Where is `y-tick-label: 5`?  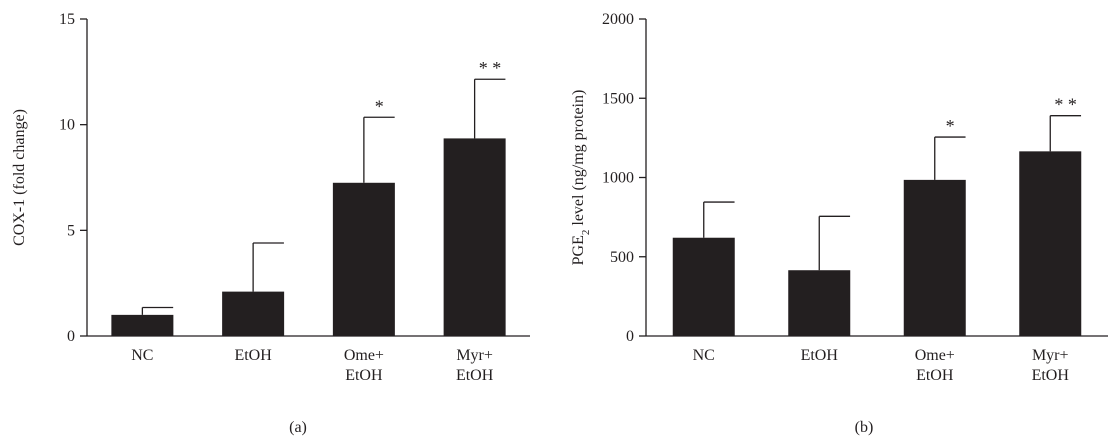 y-tick-label: 5 is located at coordinates (71, 230).